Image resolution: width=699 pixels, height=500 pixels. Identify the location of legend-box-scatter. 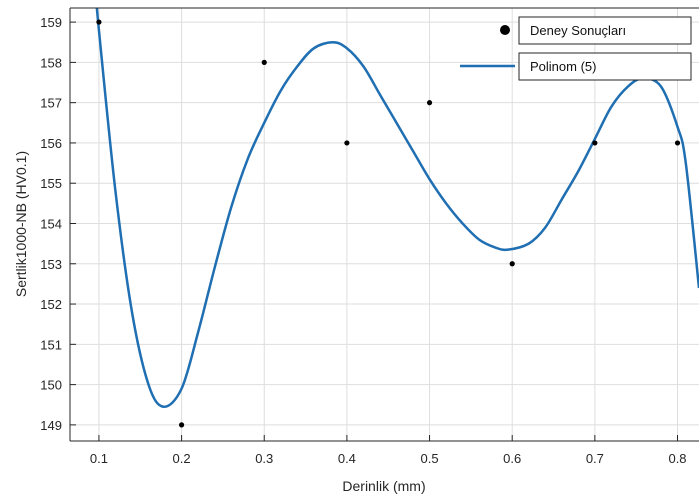
(605, 30).